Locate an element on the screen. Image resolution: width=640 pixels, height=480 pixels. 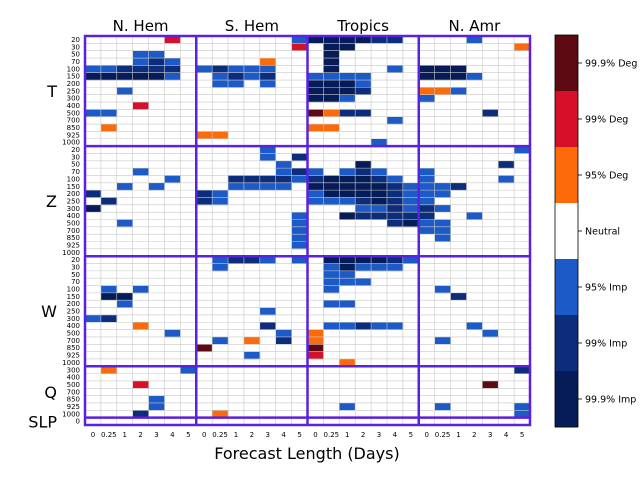
level-label: 300 is located at coordinates (73, 99).